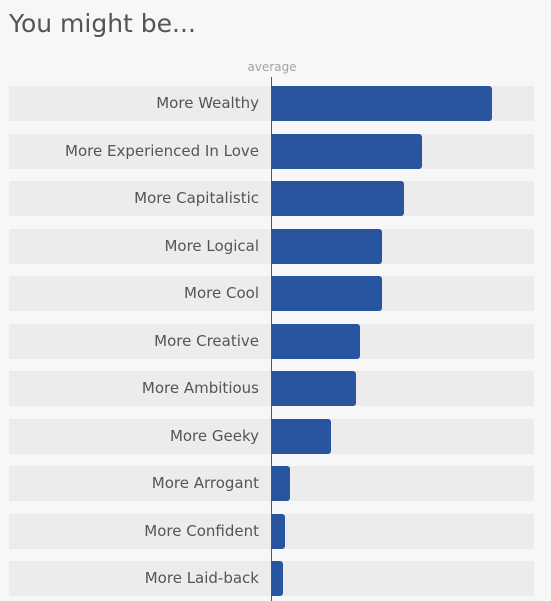 Image resolution: width=551 pixels, height=601 pixels. Describe the element at coordinates (214, 435) in the screenshot. I see `category-label: More Geeky` at that location.